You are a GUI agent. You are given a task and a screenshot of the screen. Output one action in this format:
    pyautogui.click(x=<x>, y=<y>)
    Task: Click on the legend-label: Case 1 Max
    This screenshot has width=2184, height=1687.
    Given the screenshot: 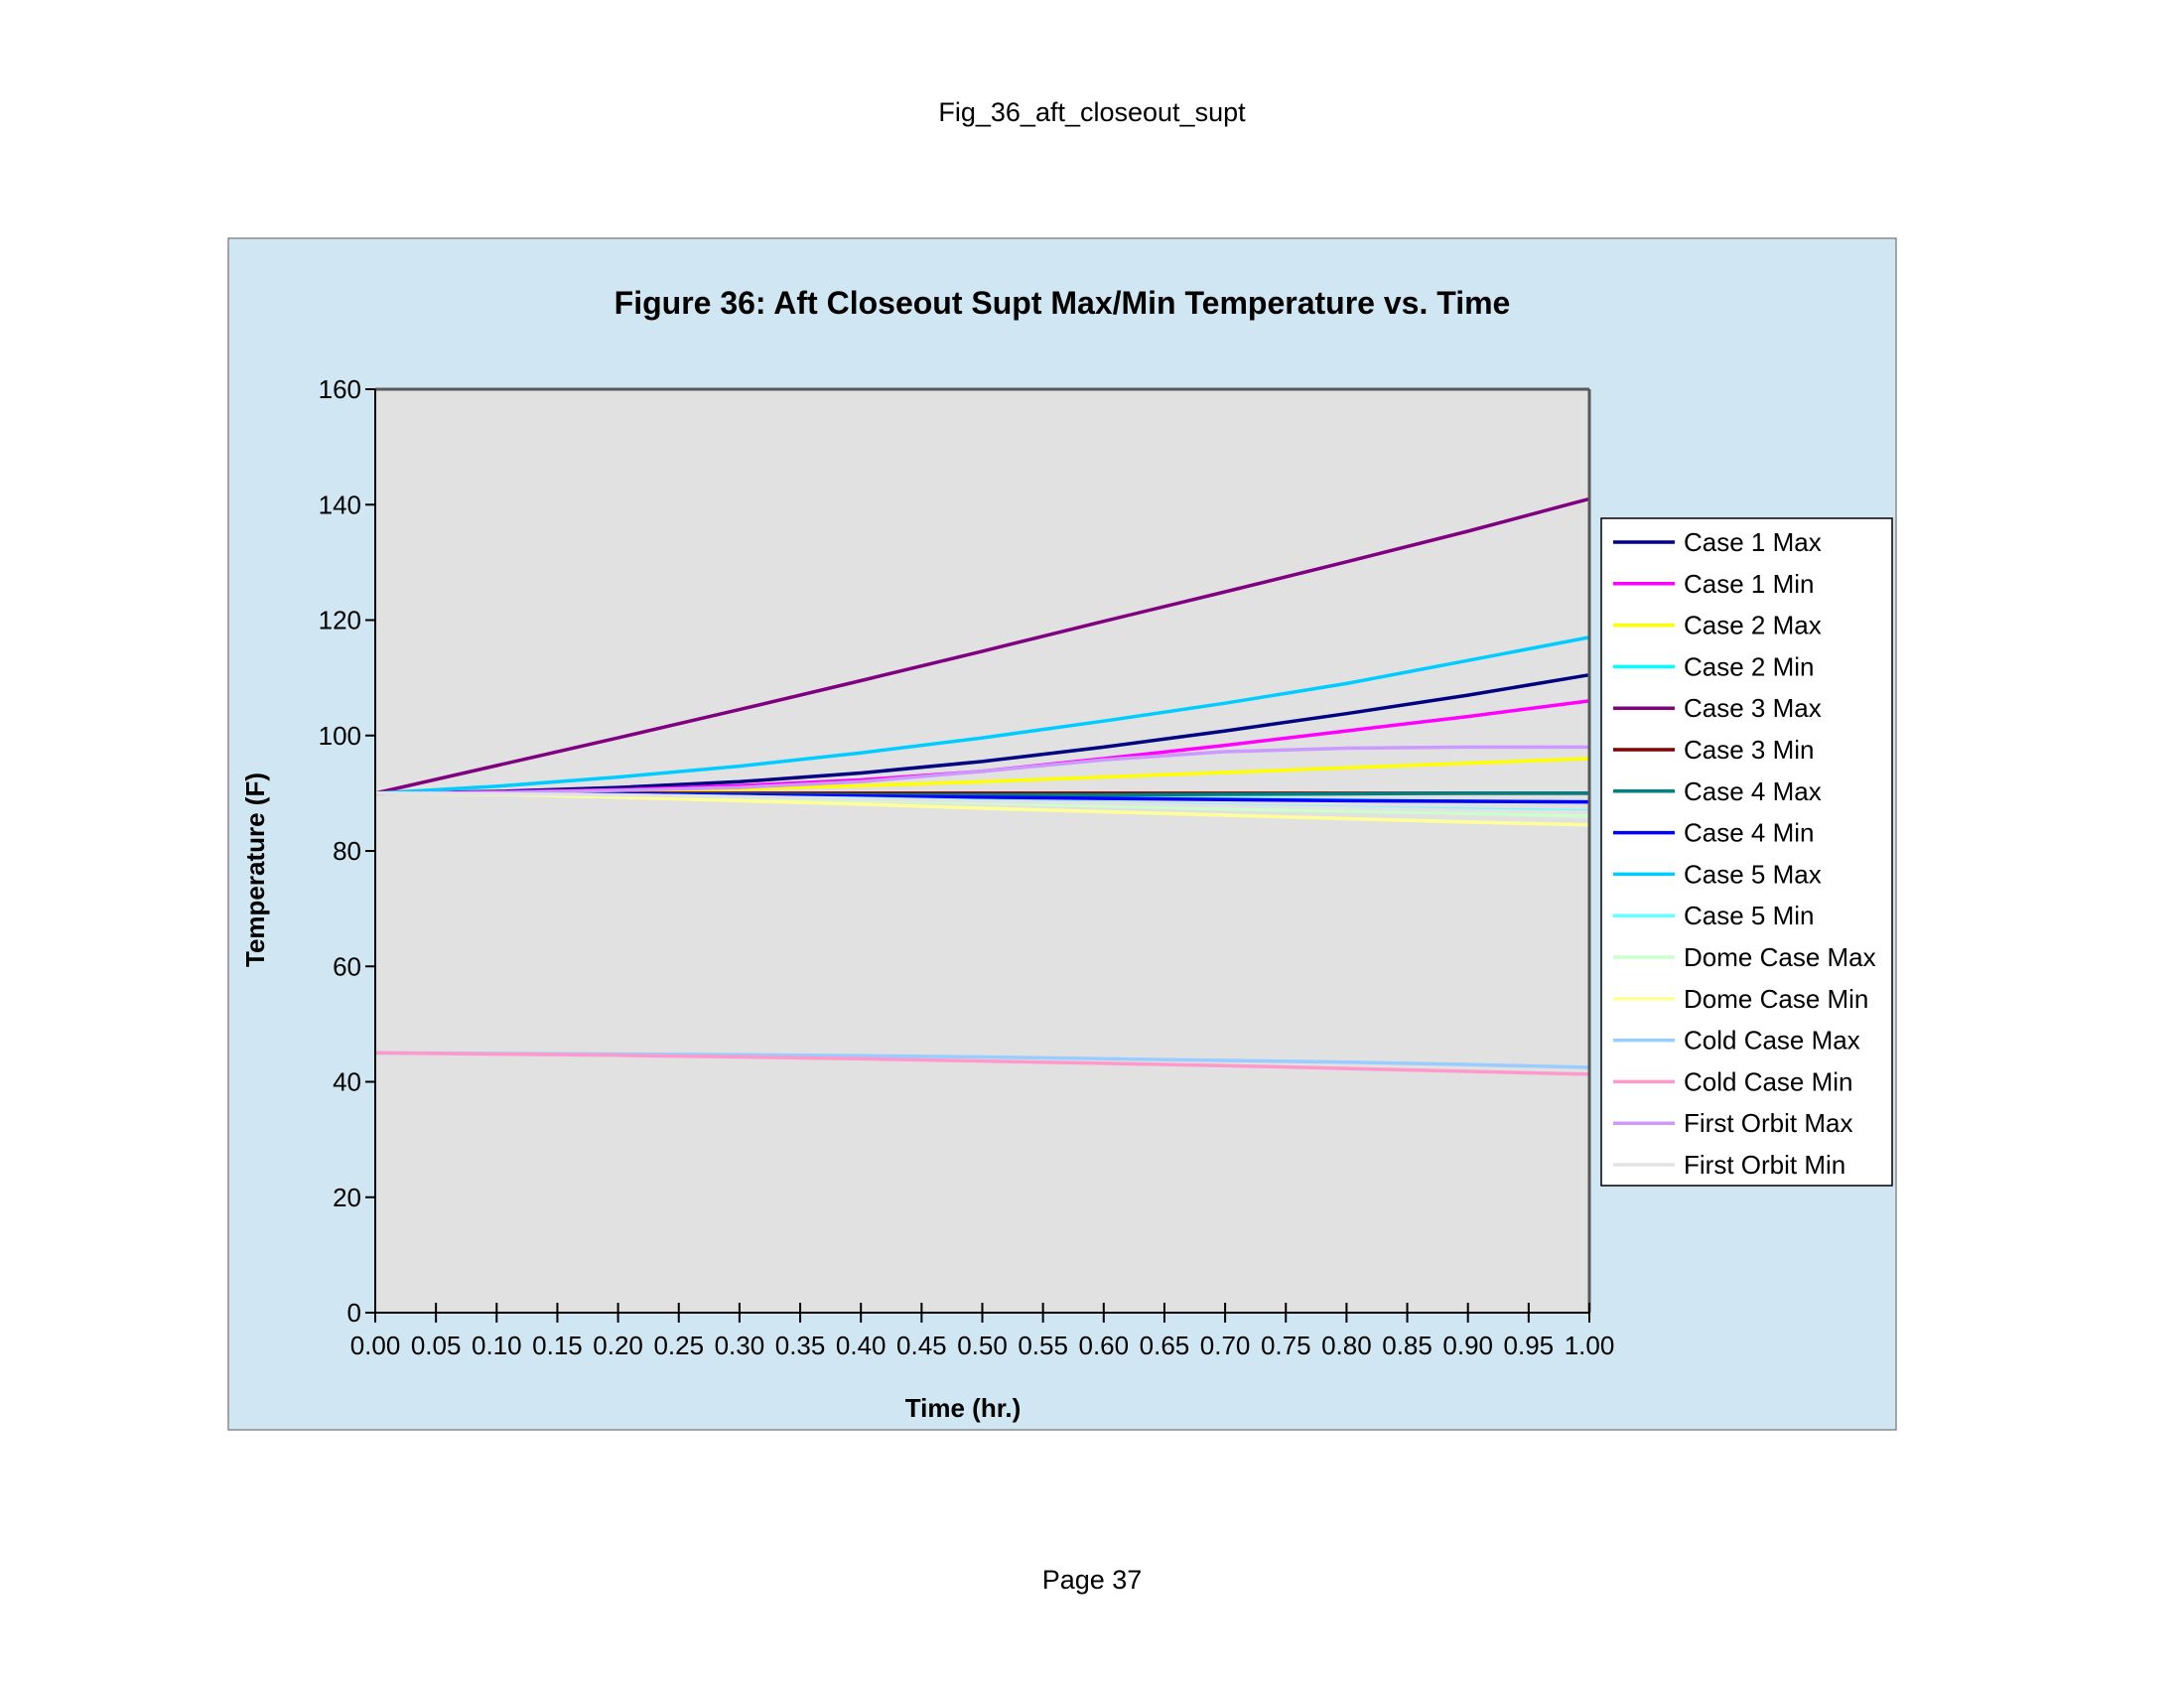 What is the action you would take?
    pyautogui.click(x=1753, y=542)
    